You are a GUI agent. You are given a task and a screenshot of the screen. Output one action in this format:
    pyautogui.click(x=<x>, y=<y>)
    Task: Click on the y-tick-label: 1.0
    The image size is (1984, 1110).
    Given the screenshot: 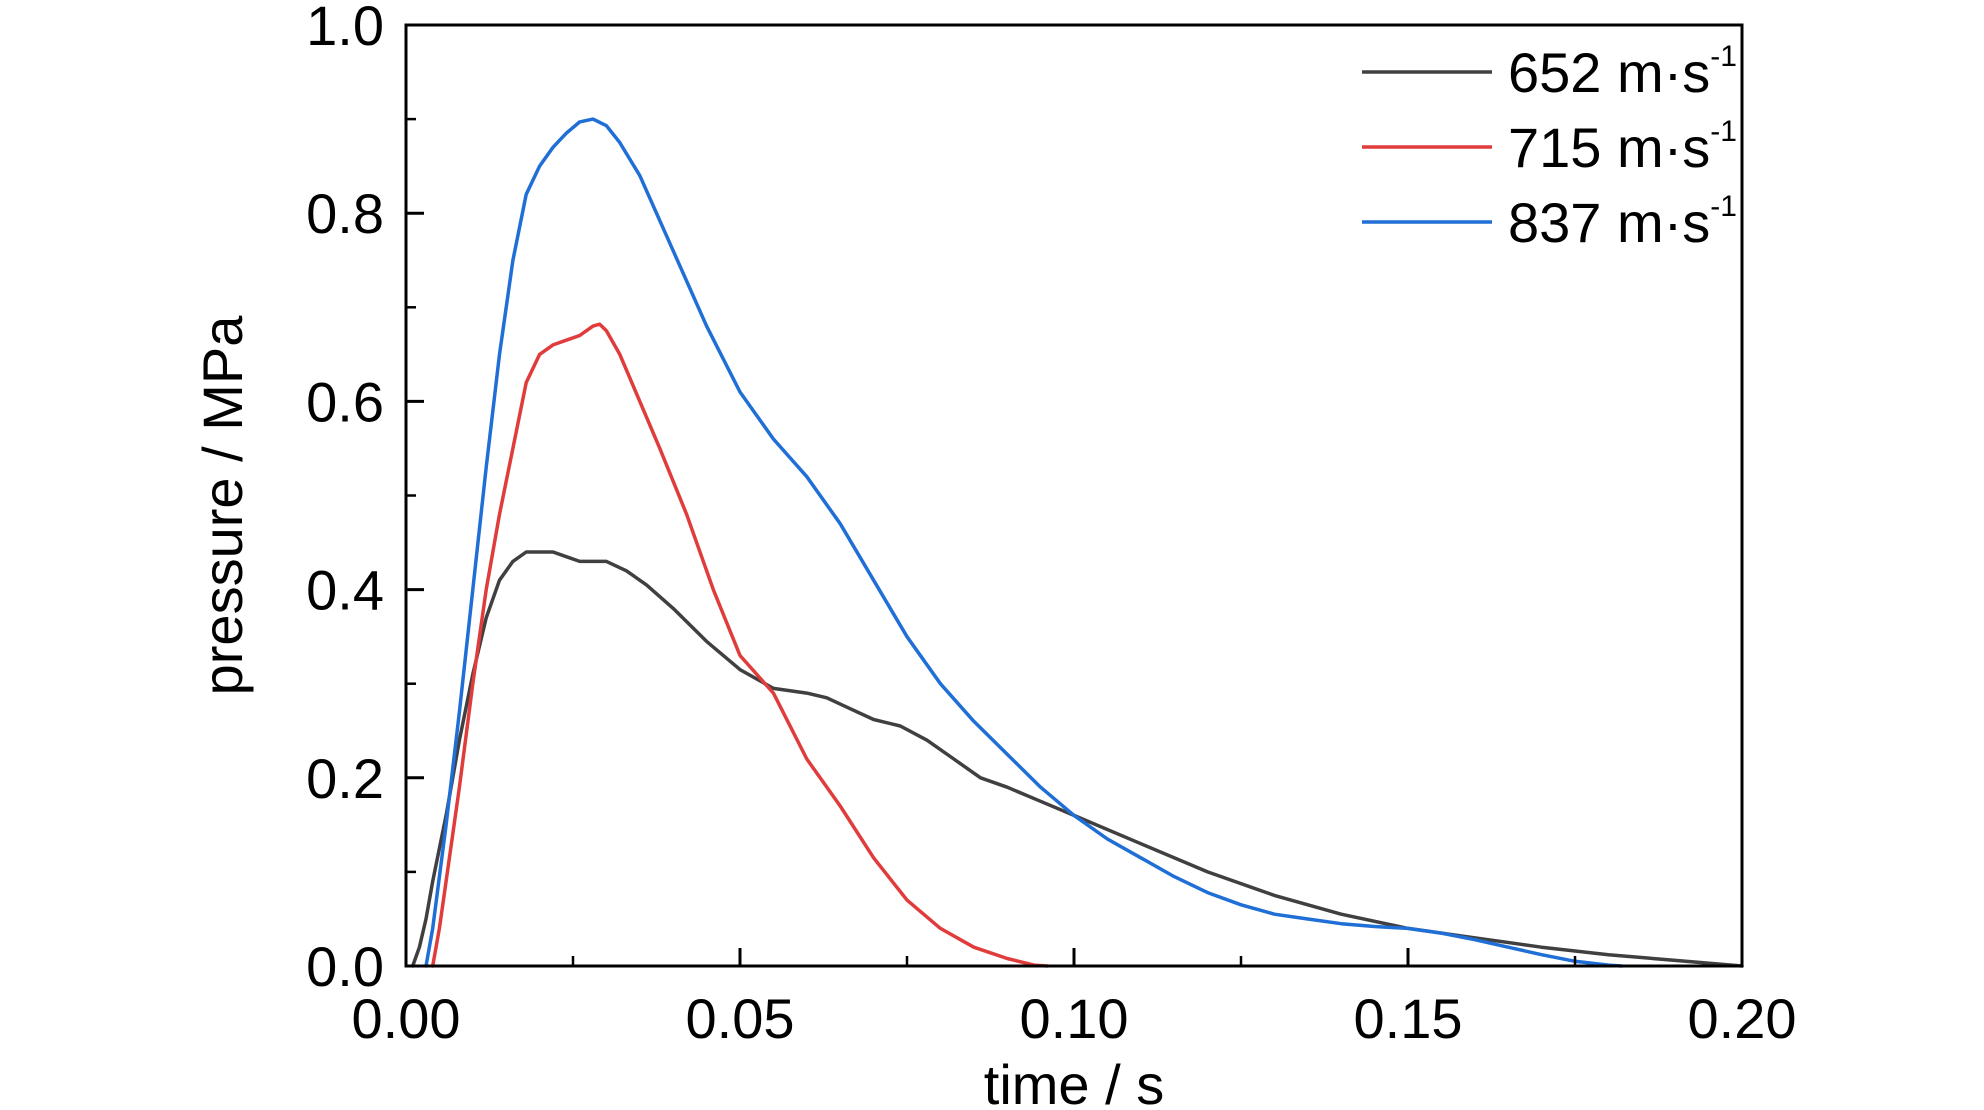 What is the action you would take?
    pyautogui.click(x=345, y=28)
    